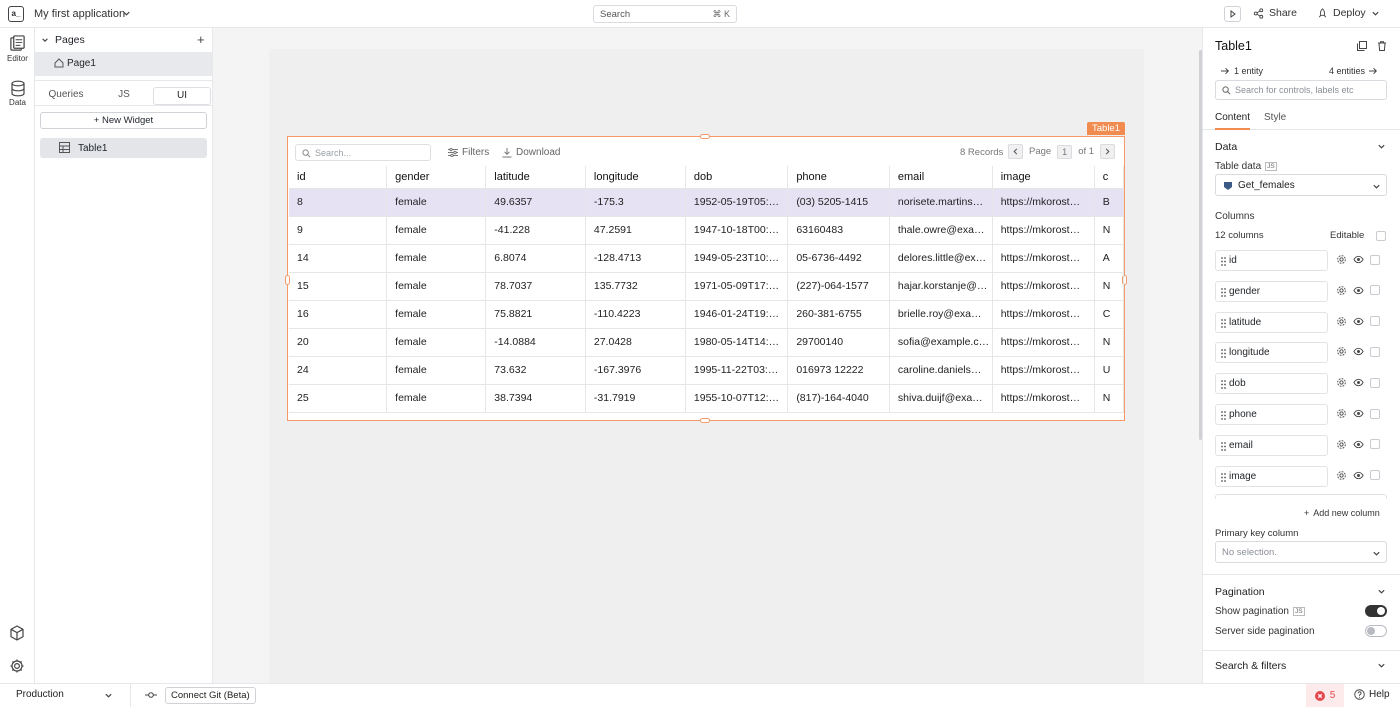  Describe the element at coordinates (838, 177) in the screenshot. I see `column-header-phone: phone` at that location.